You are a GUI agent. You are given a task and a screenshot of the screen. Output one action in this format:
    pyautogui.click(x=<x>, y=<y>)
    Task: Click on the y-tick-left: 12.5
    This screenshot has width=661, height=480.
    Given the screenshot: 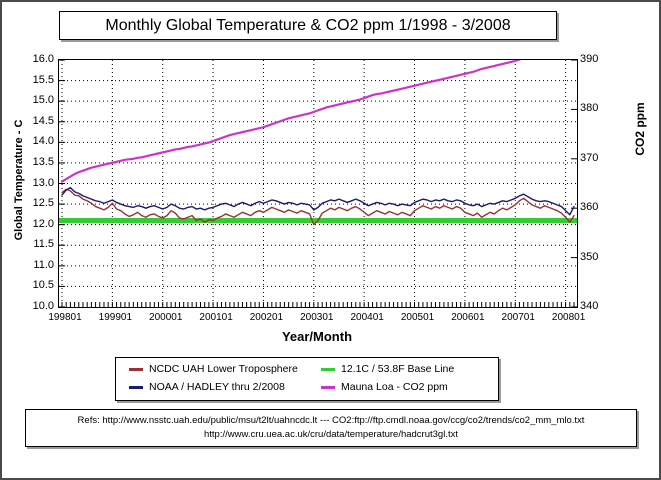 What is the action you would take?
    pyautogui.click(x=43, y=203)
    